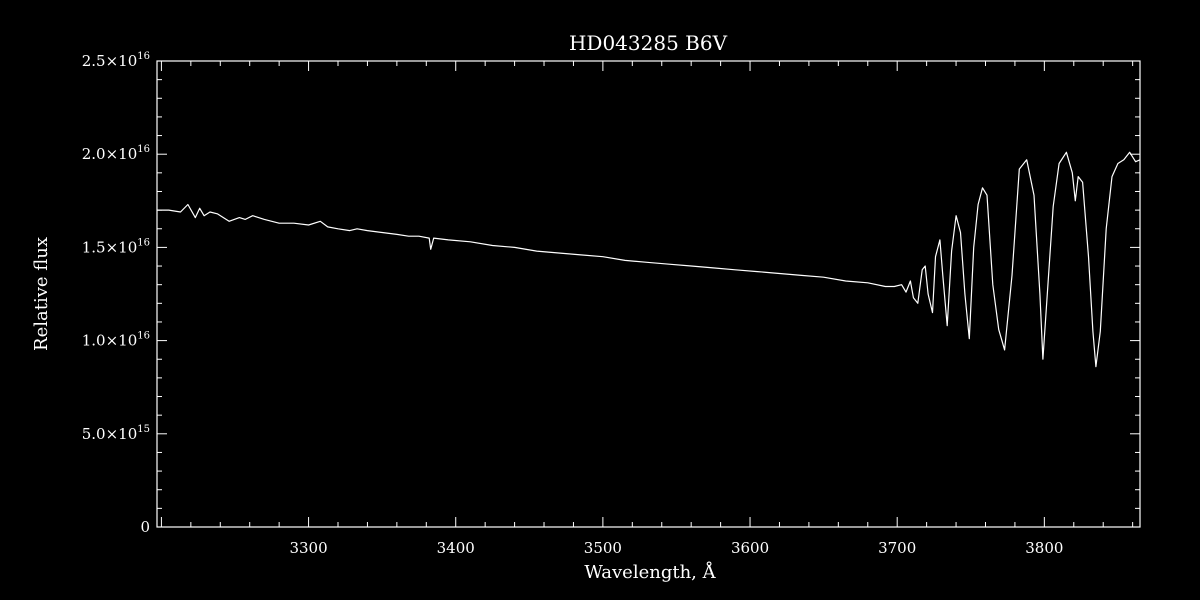  What do you see at coordinates (308, 548) in the screenshot?
I see `x-tick-label: 3300` at bounding box center [308, 548].